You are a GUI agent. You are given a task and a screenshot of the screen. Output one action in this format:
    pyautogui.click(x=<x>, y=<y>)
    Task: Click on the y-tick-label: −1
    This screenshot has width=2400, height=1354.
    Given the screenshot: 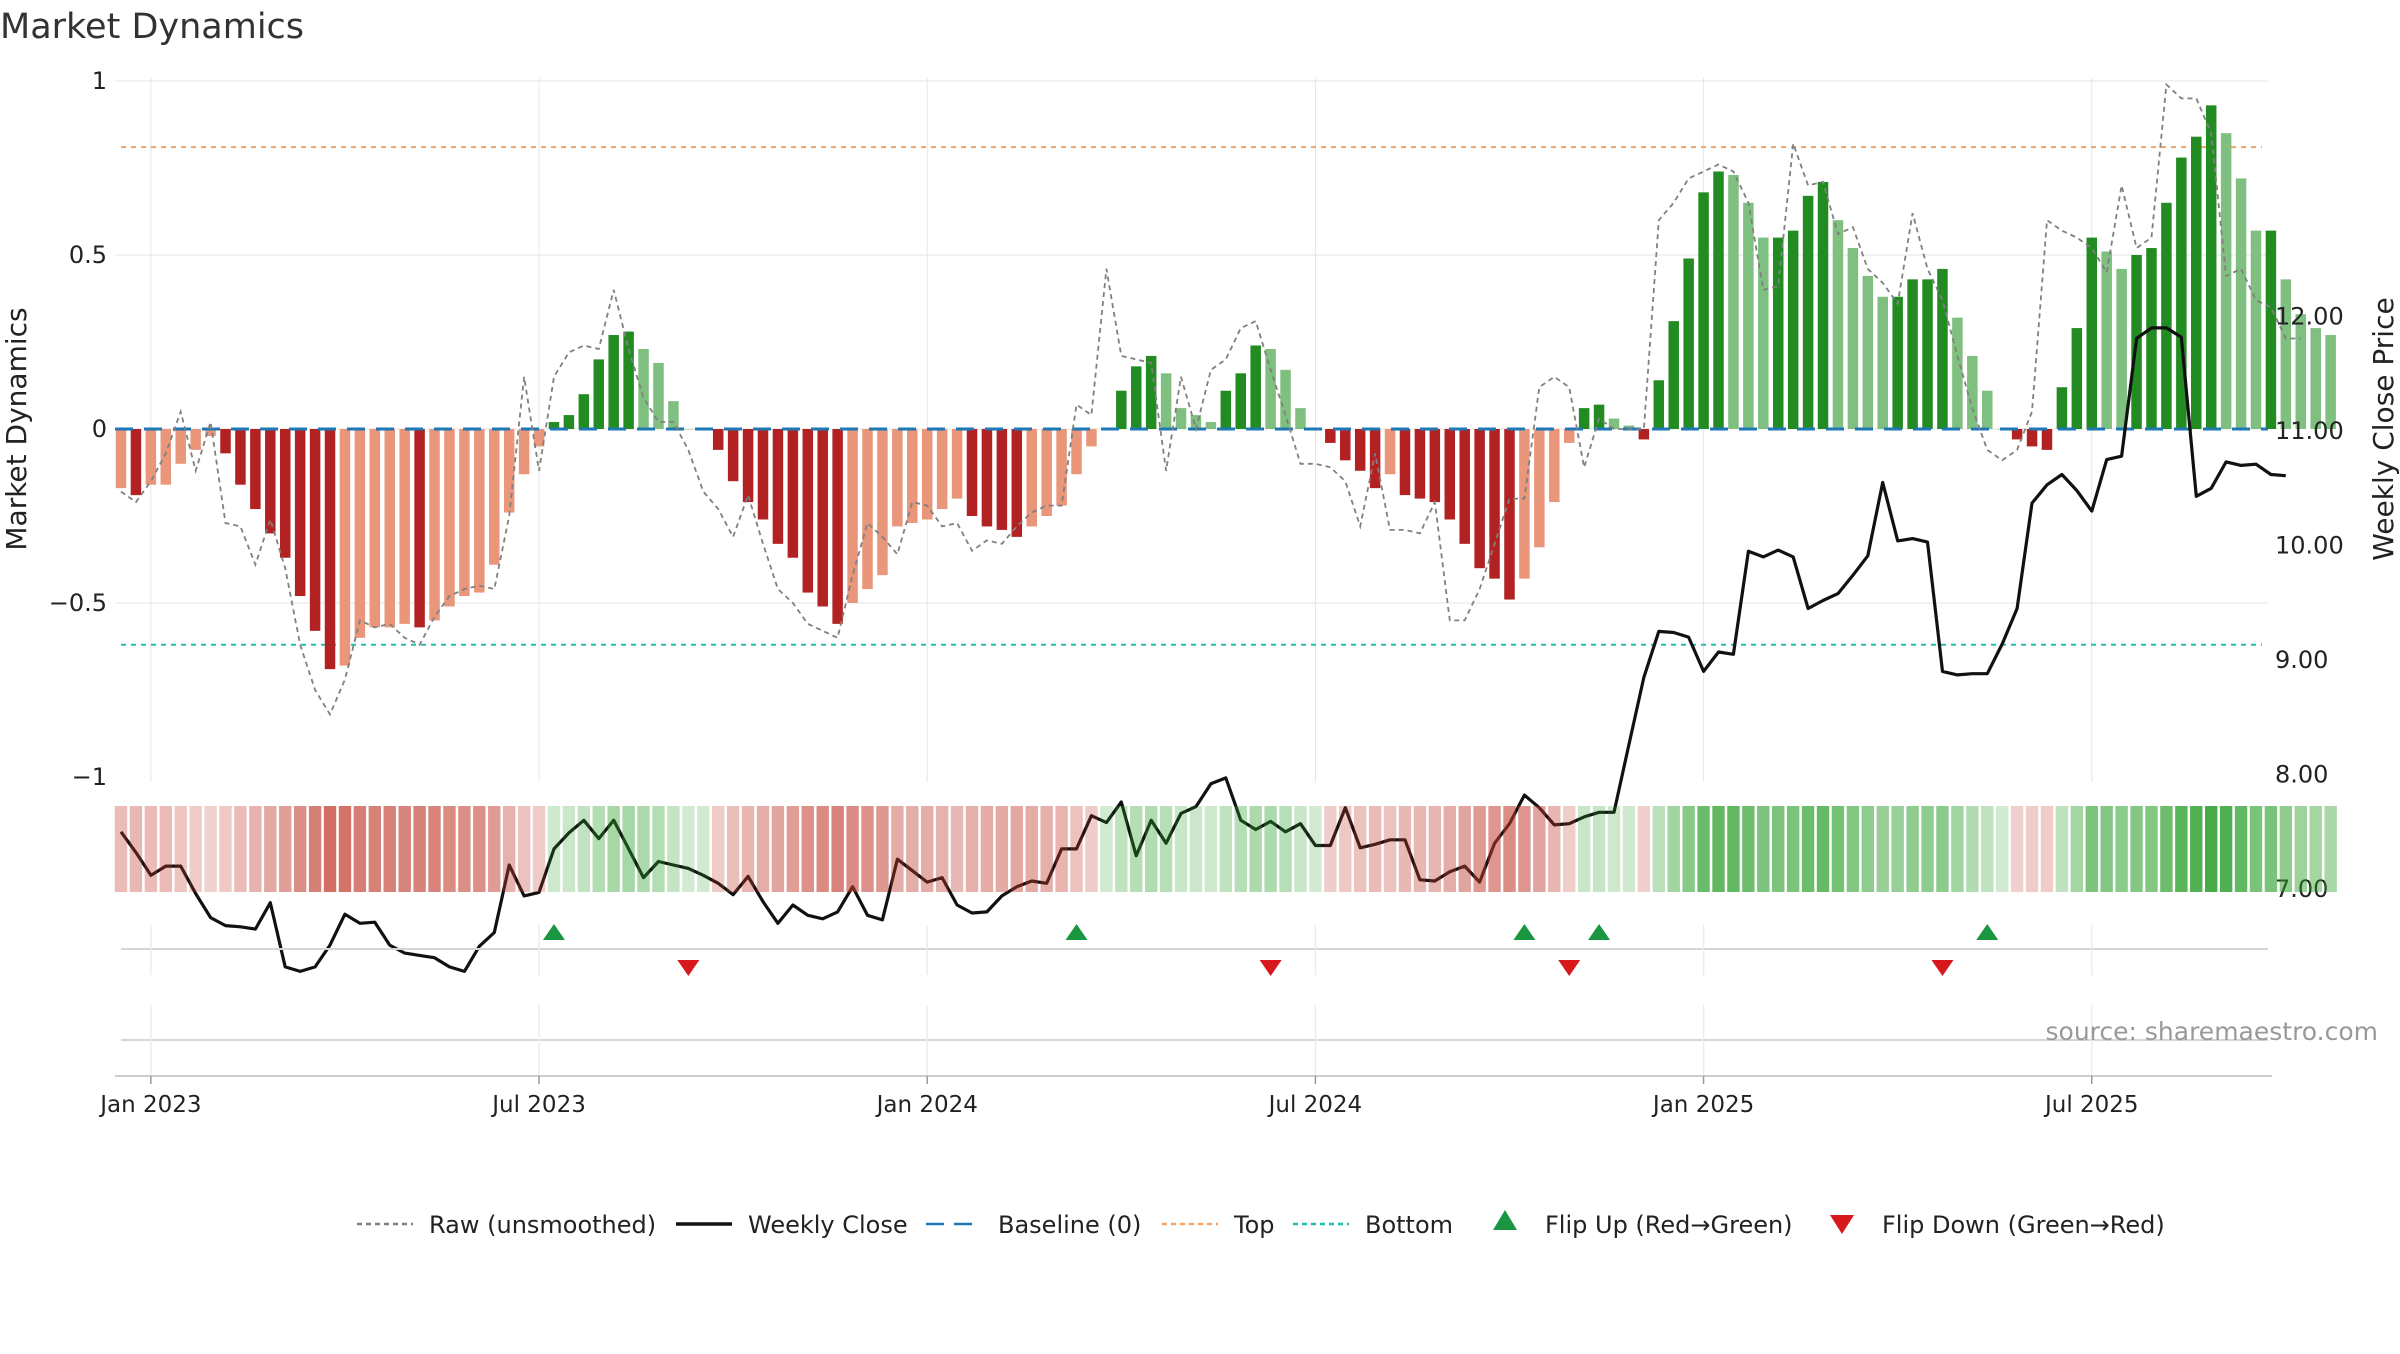 What is the action you would take?
    pyautogui.click(x=89, y=777)
    